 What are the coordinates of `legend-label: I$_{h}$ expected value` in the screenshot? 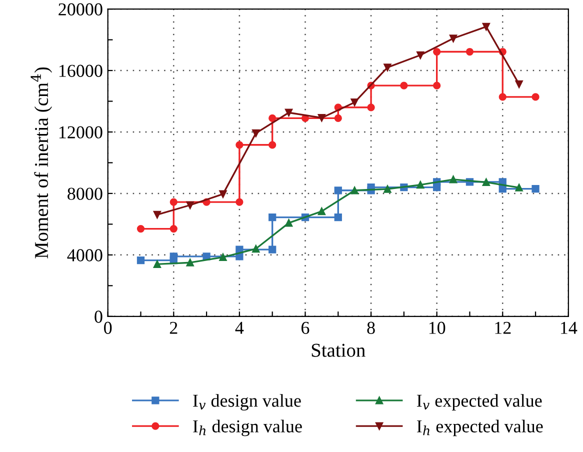 It's located at (479, 428).